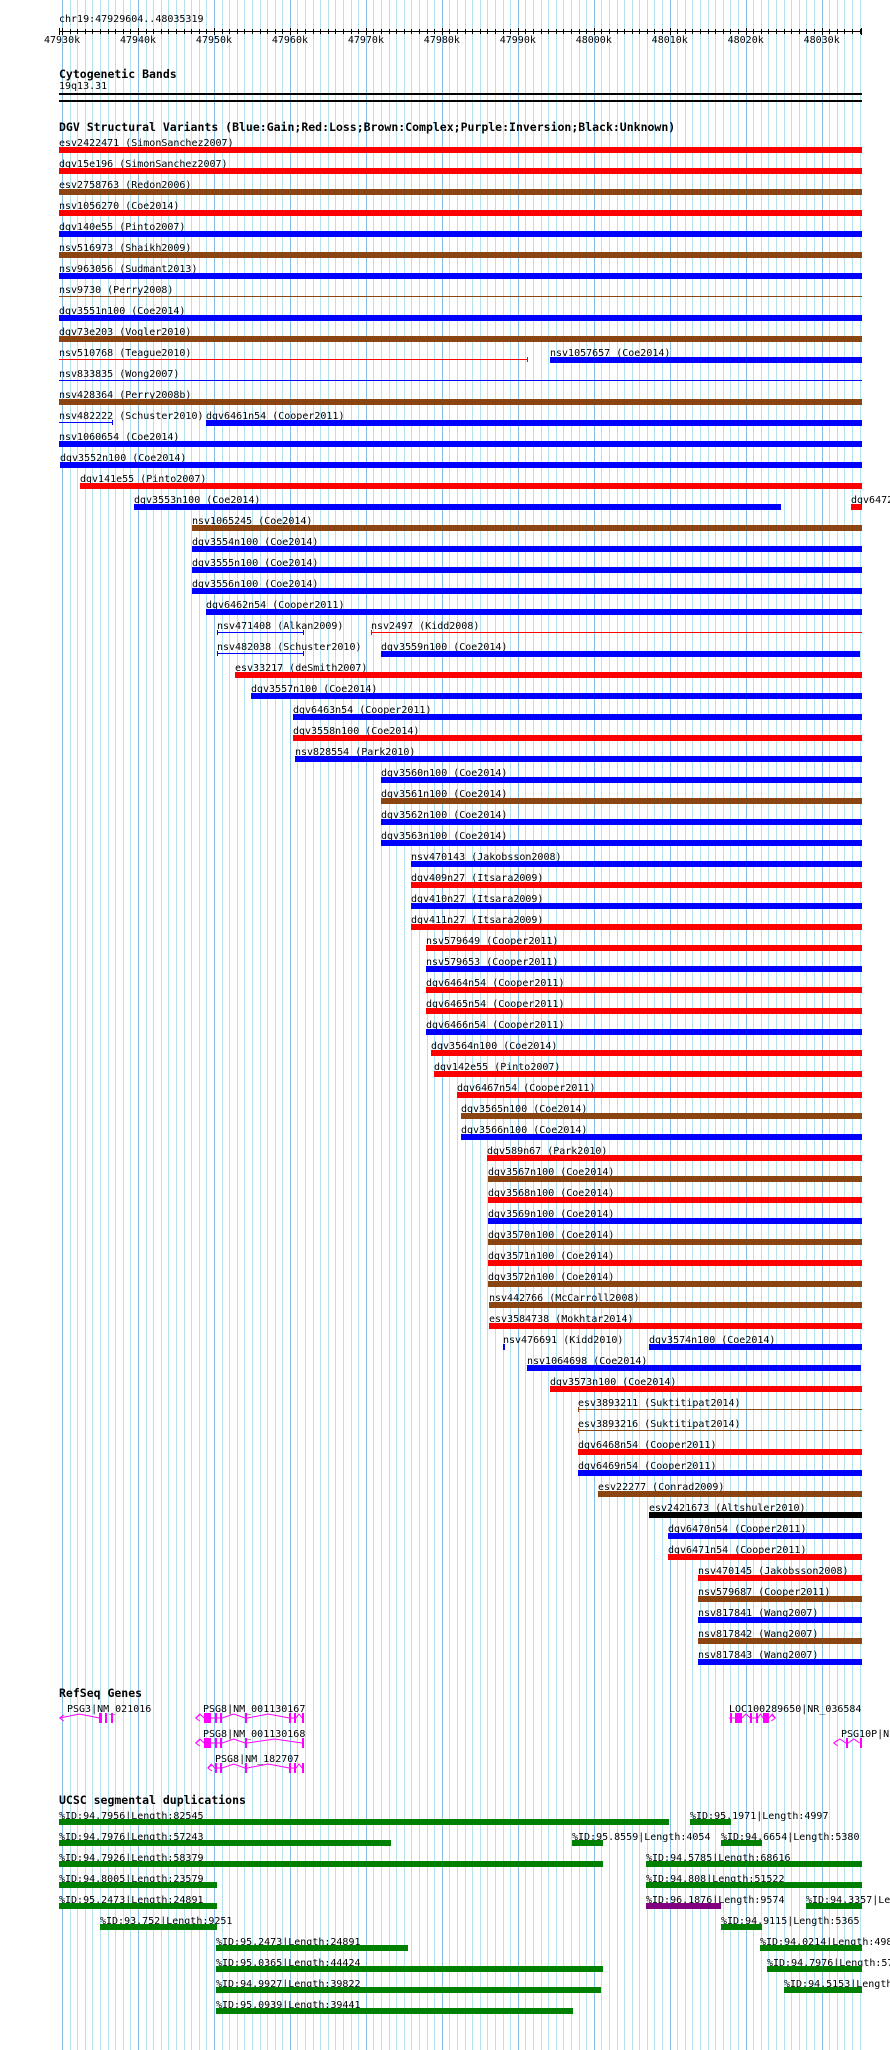 Image resolution: width=890 pixels, height=2050 pixels. Describe the element at coordinates (125, 395) in the screenshot. I see `variant-label: nsv428364 (Perry2008b)` at that location.